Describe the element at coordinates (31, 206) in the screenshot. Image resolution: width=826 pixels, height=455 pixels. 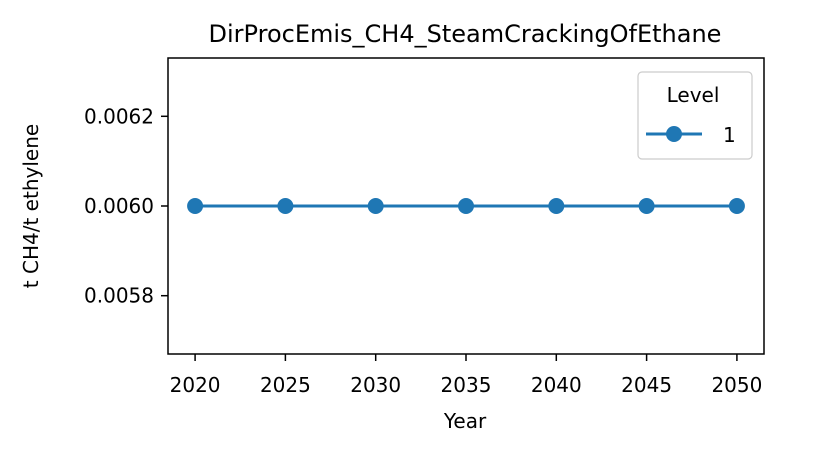
I see `y-axis-title: t CH4/t ethylene` at that location.